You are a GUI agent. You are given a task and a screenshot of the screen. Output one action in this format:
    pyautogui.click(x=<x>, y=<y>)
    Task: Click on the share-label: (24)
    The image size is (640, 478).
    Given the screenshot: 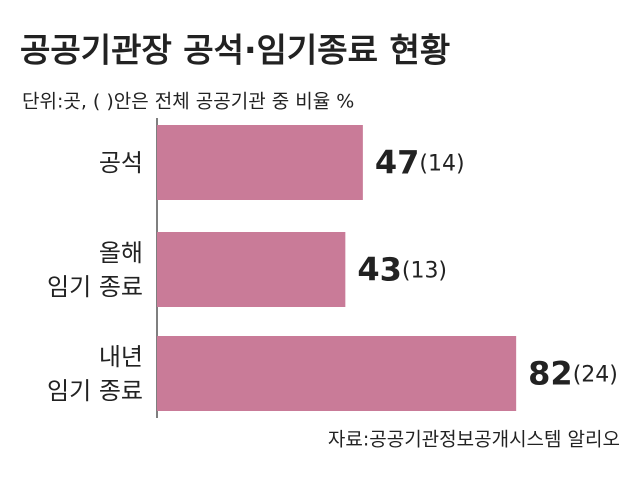 What is the action you would take?
    pyautogui.click(x=595, y=375)
    